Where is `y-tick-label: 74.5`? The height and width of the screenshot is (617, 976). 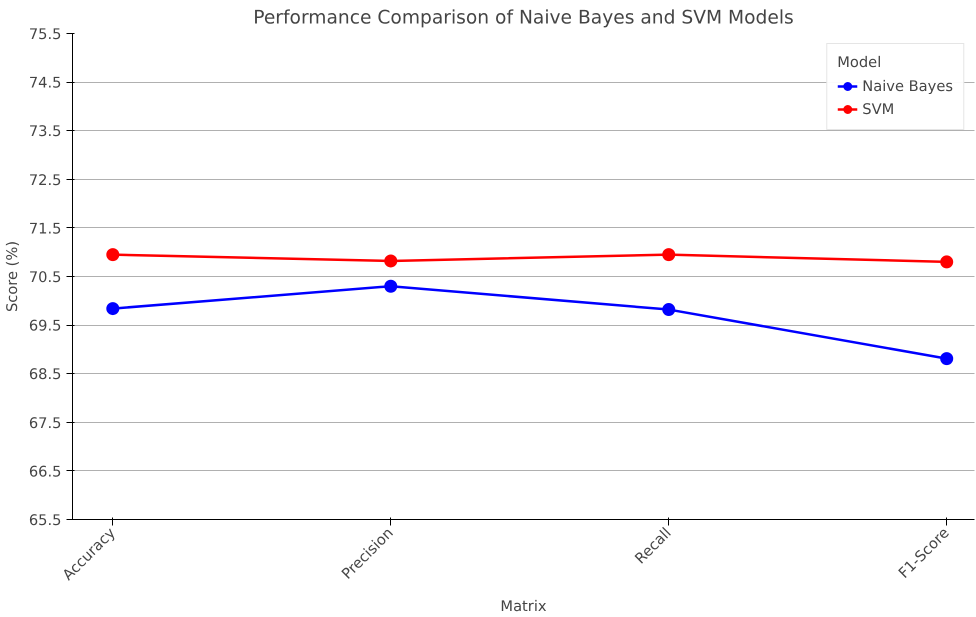
y-tick-label: 74.5 is located at coordinates (45, 83).